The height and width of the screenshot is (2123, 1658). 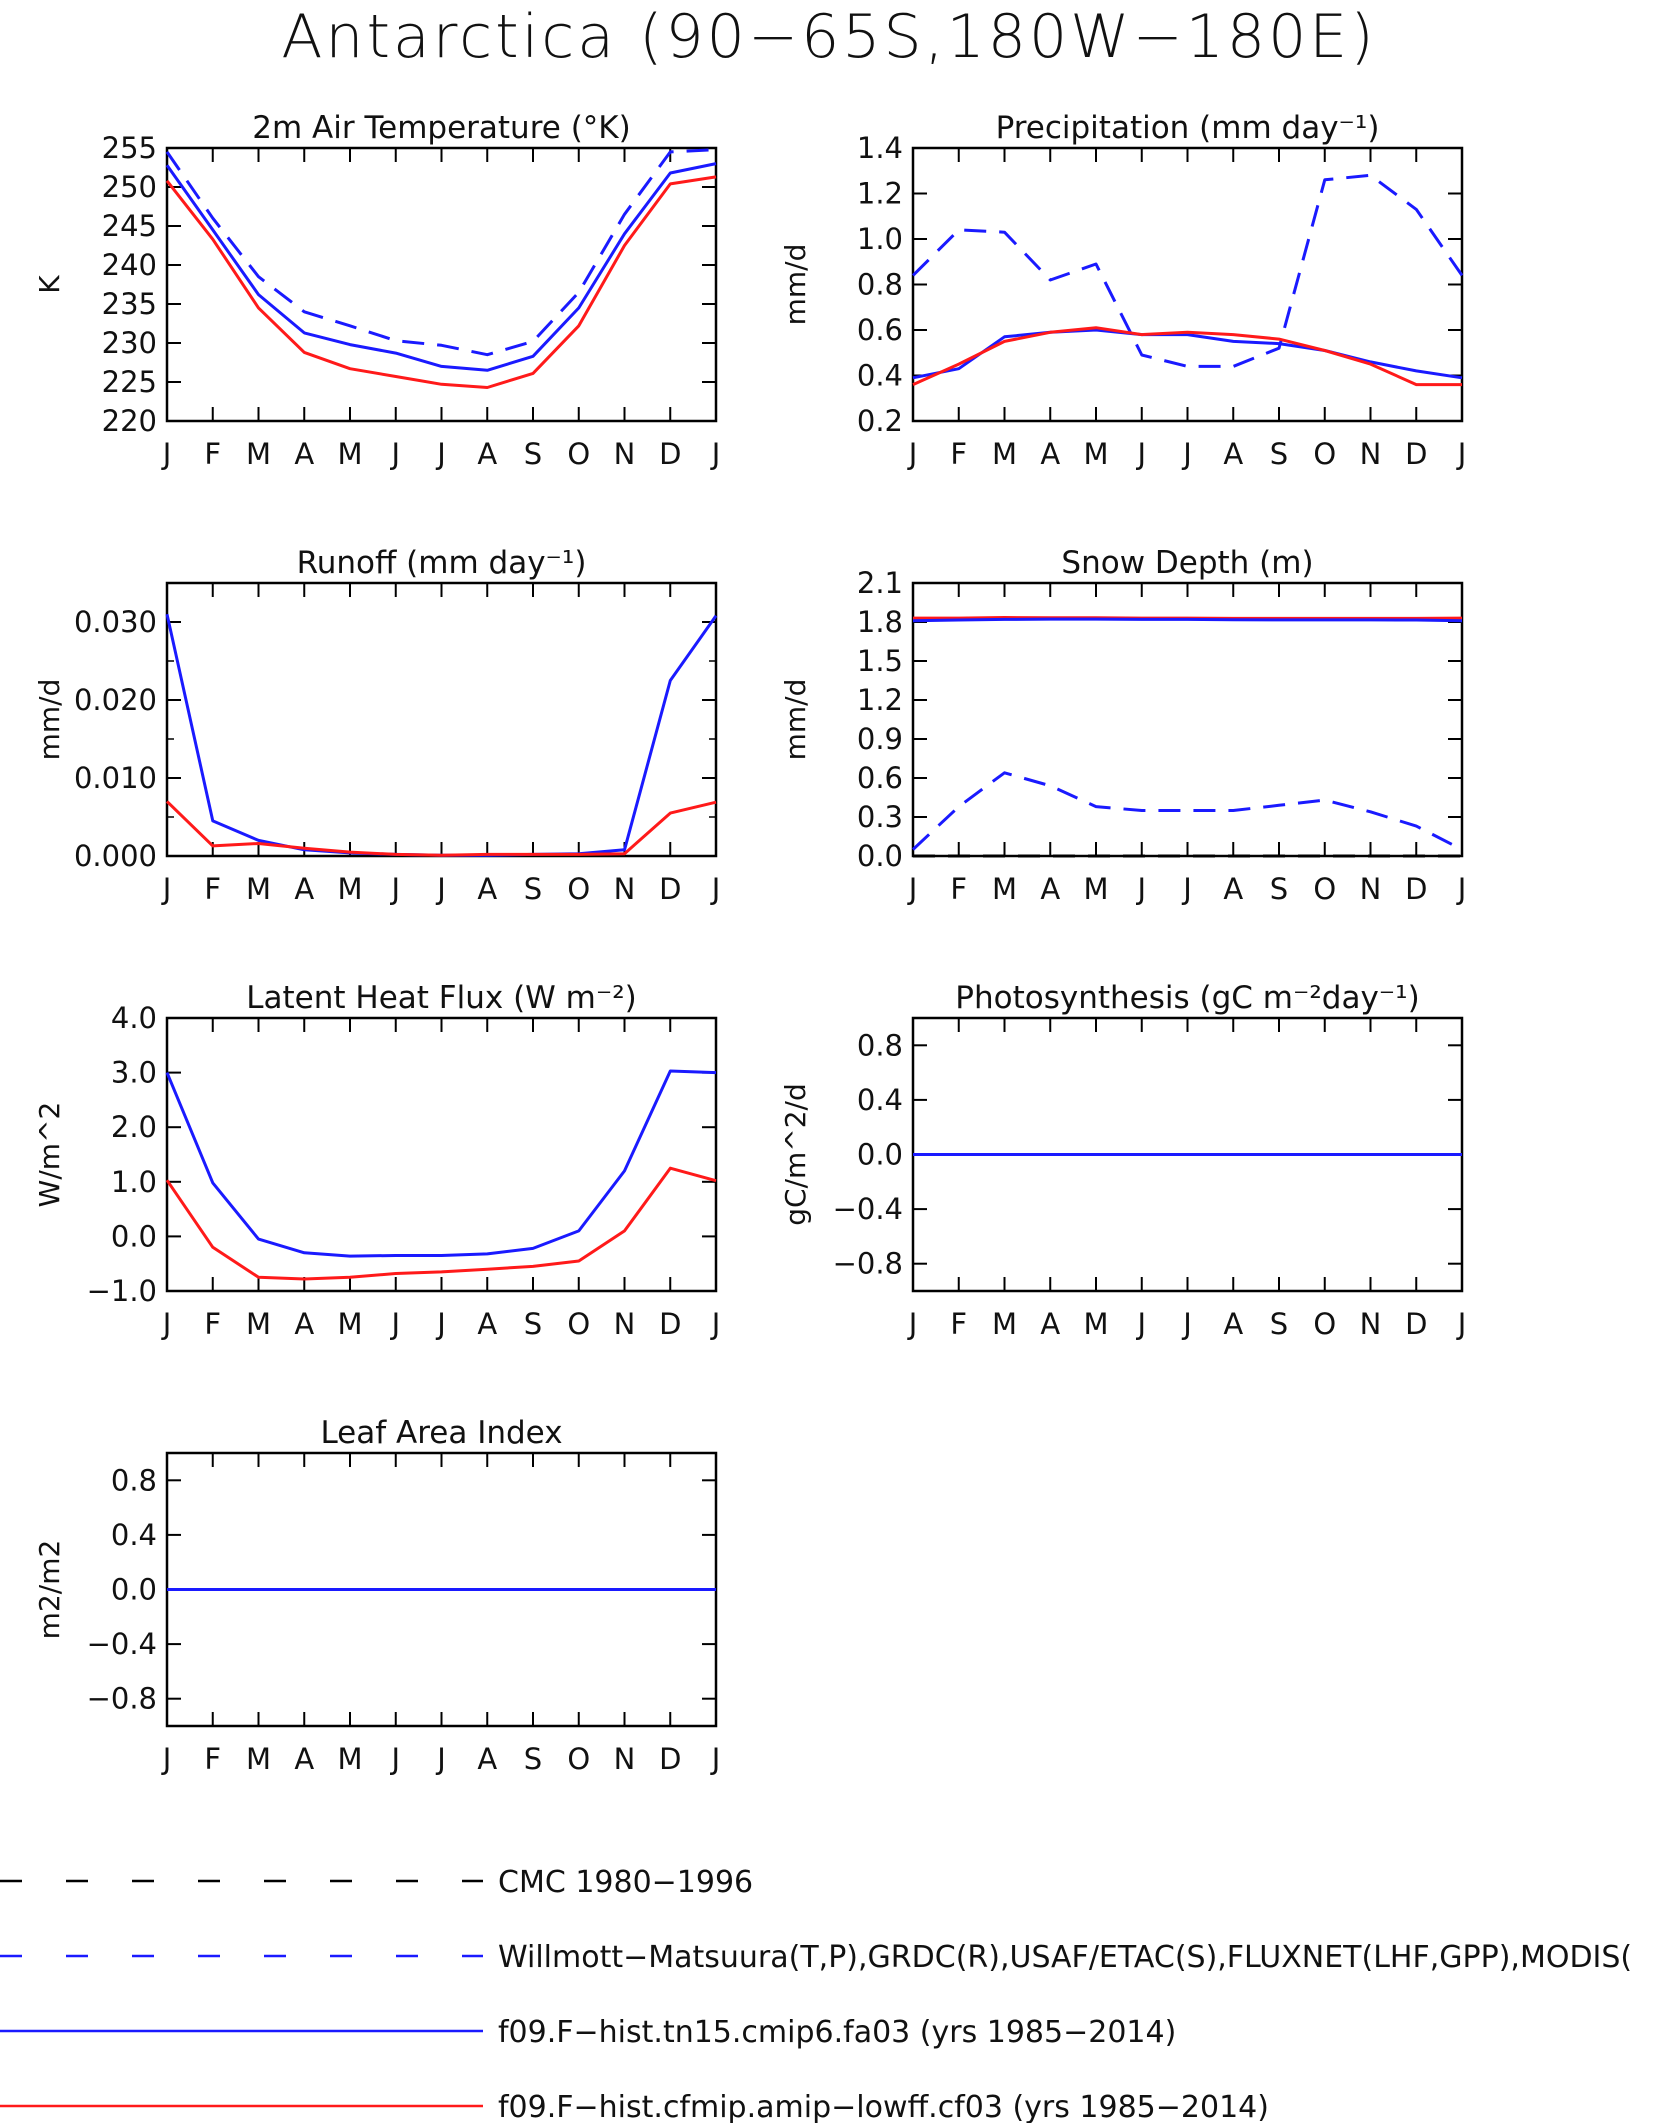 I want to click on y-tick-label: 4.0, so click(x=134, y=1018).